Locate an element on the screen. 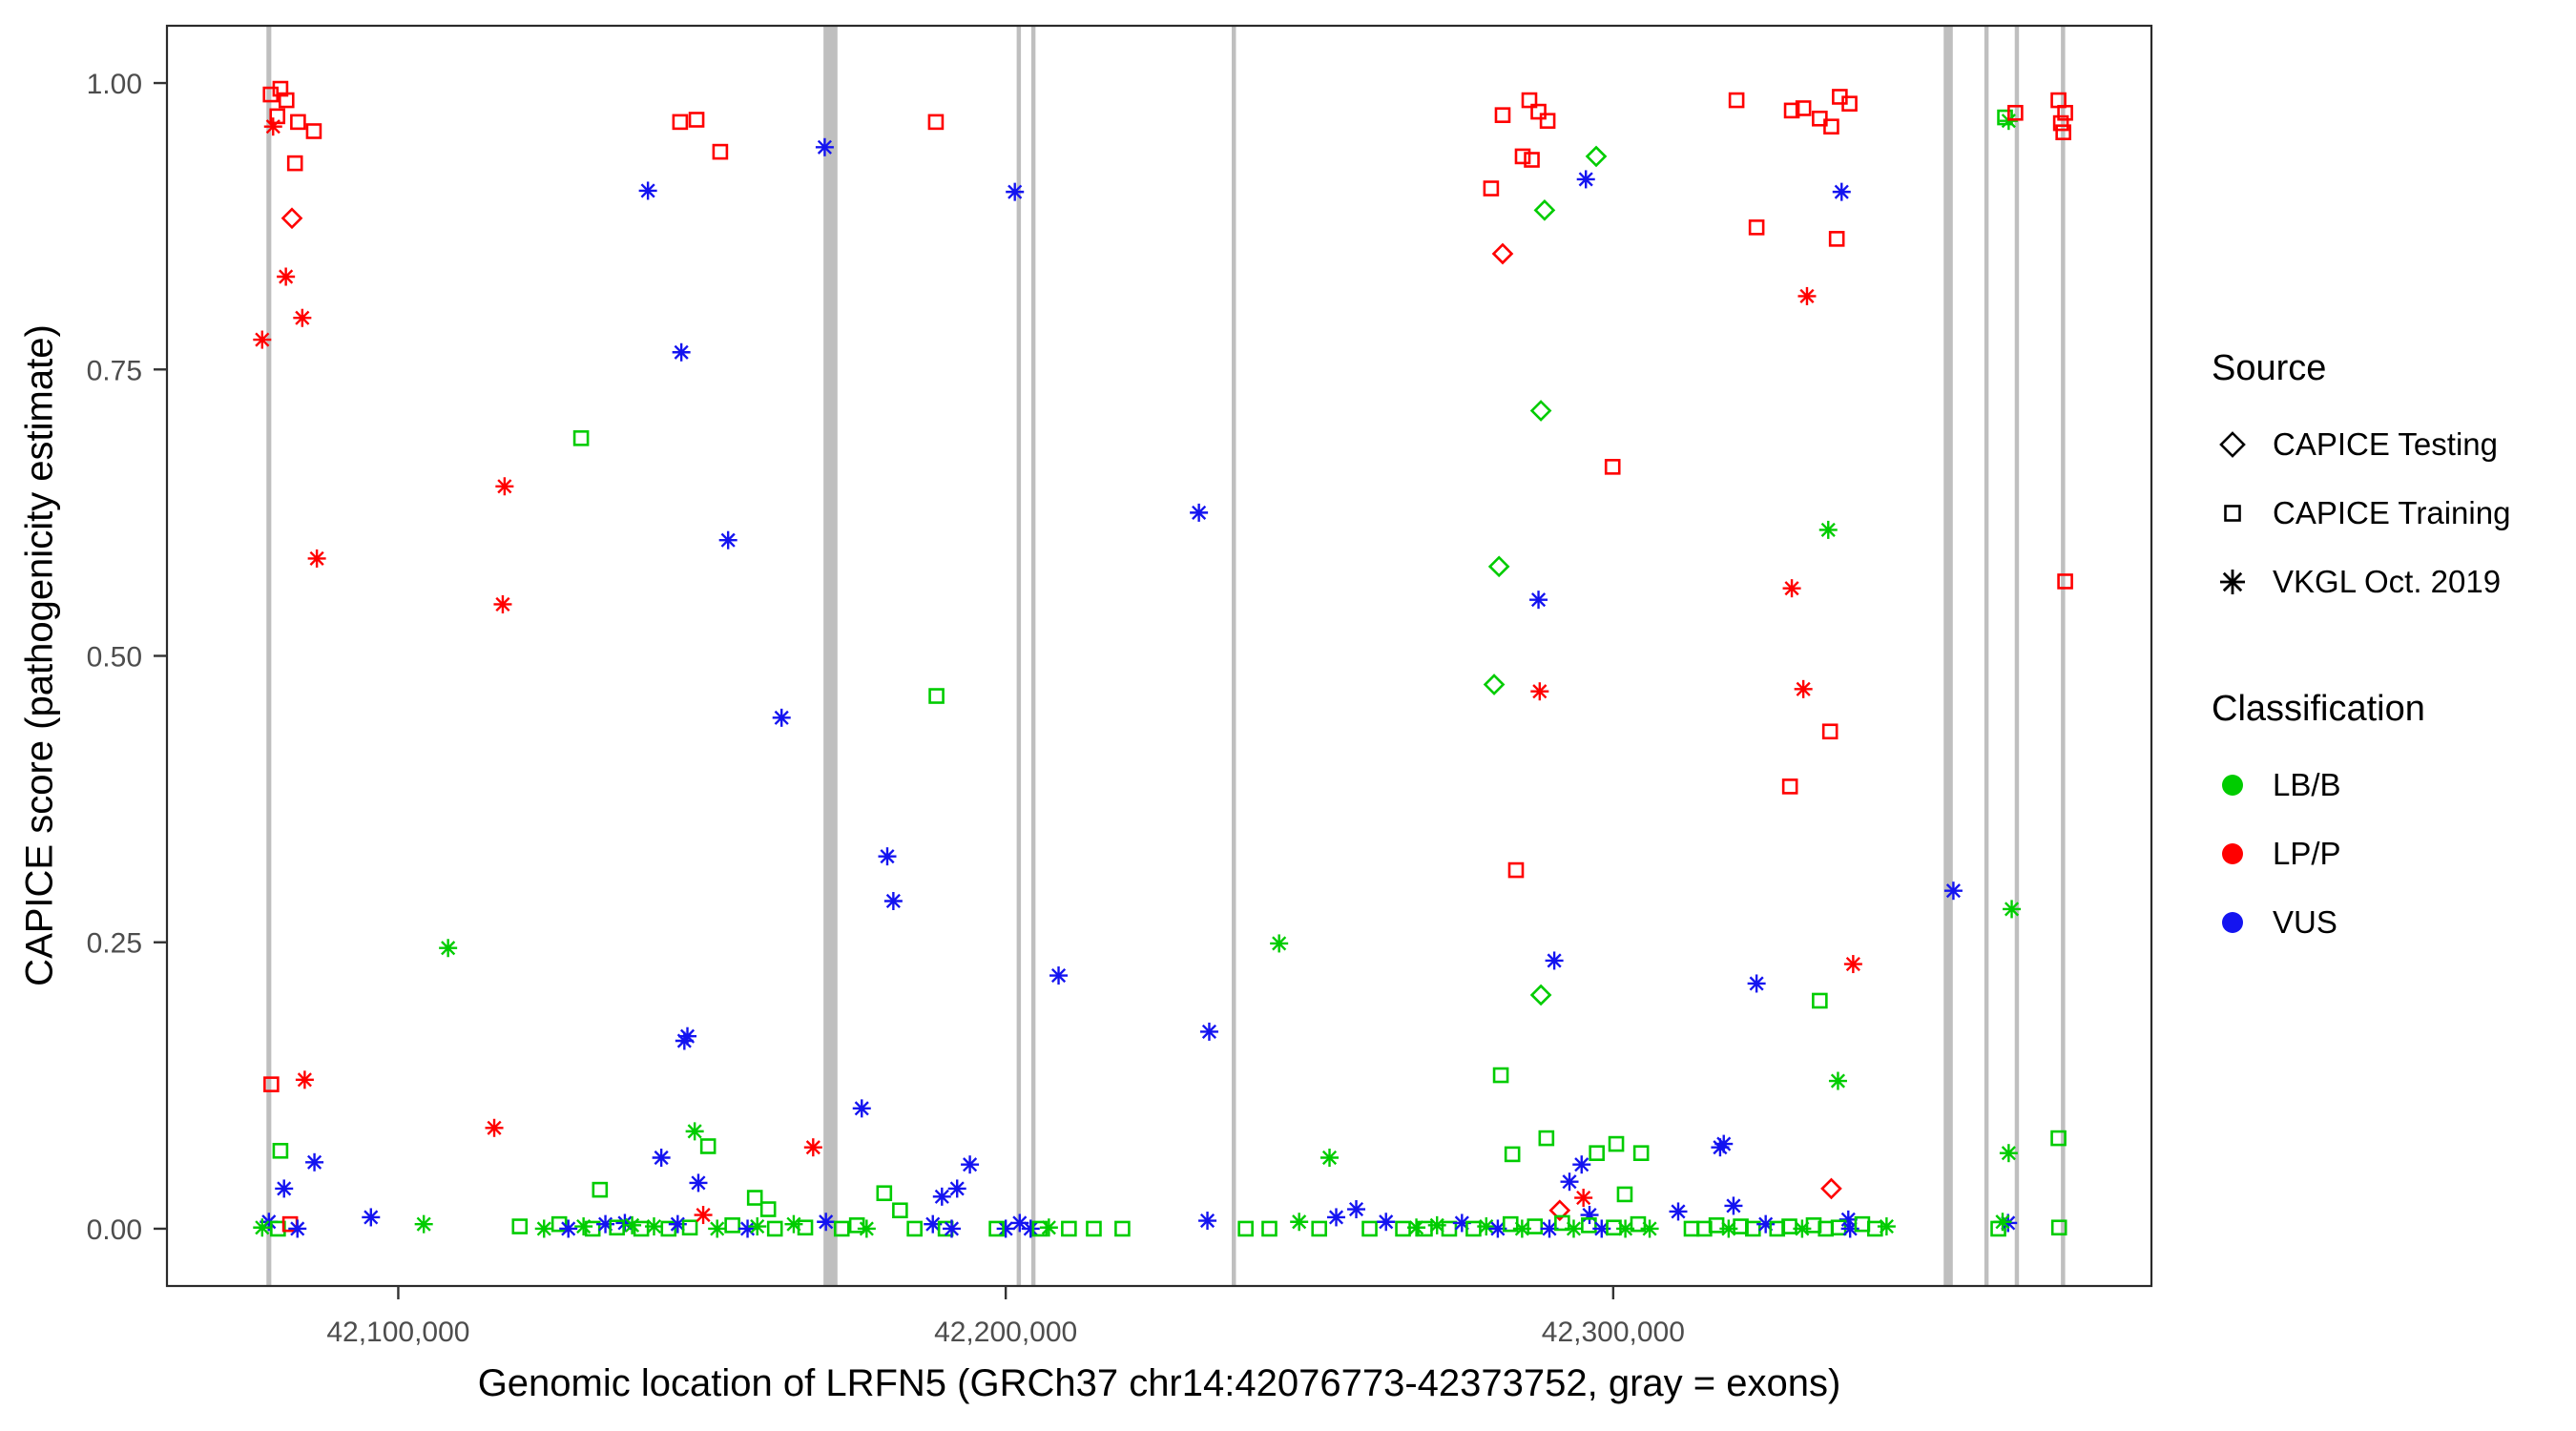 Image resolution: width=2576 pixels, height=1431 pixels. square-icon is located at coordinates (2232, 513).